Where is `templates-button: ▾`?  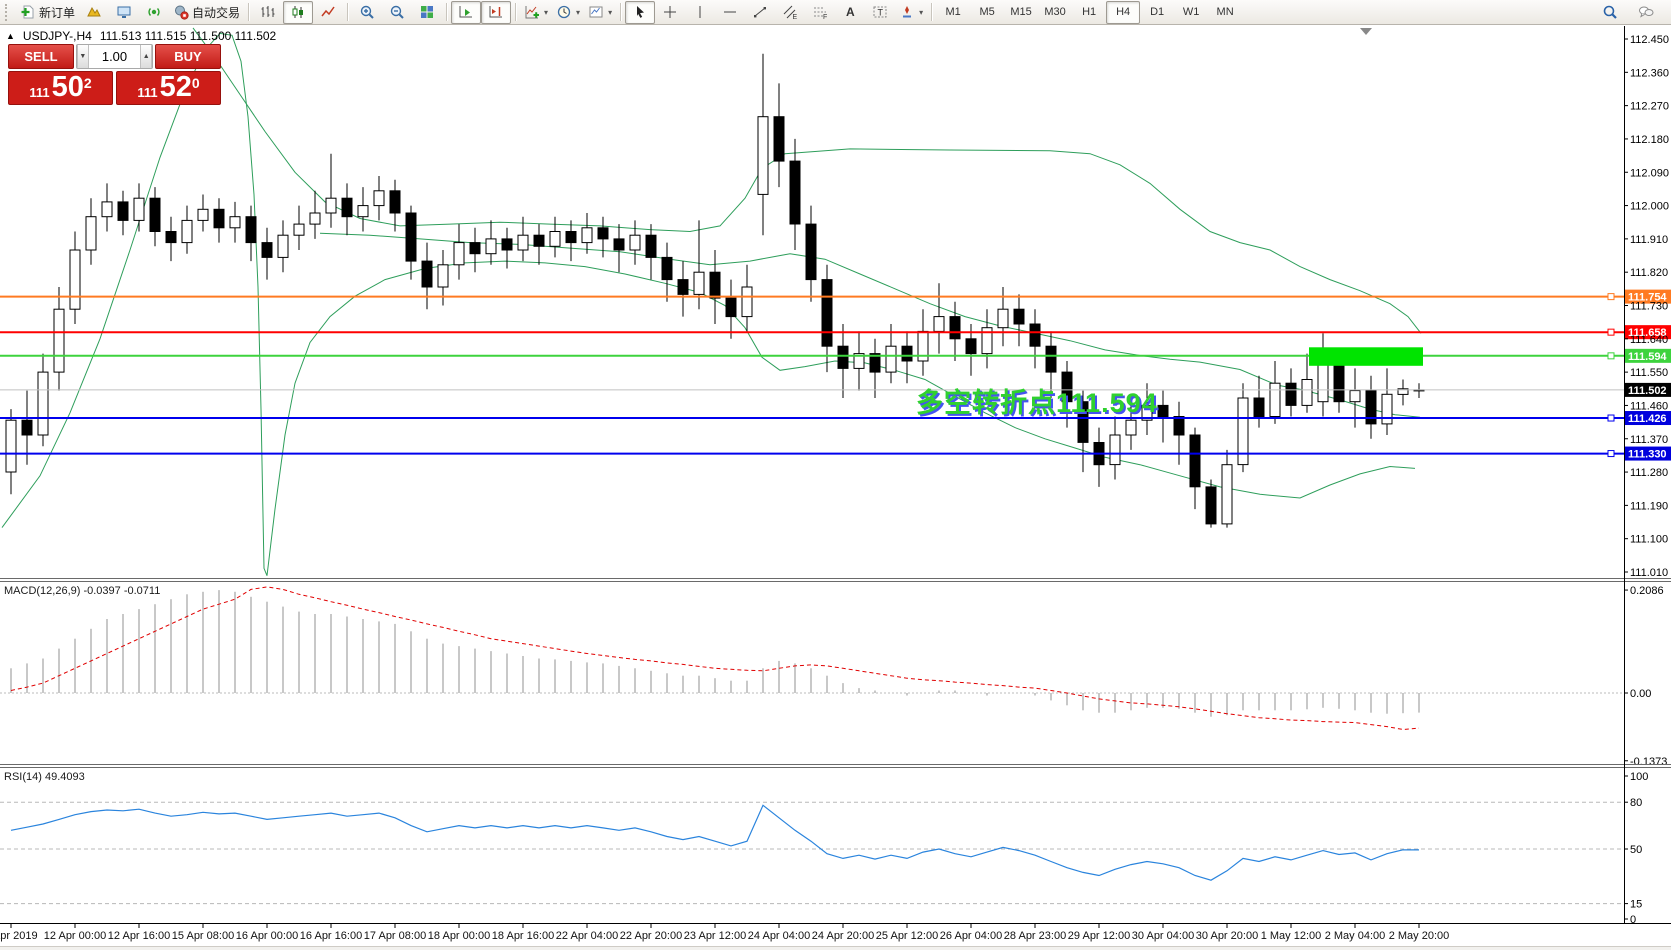
templates-button: ▾ is located at coordinates (600, 12).